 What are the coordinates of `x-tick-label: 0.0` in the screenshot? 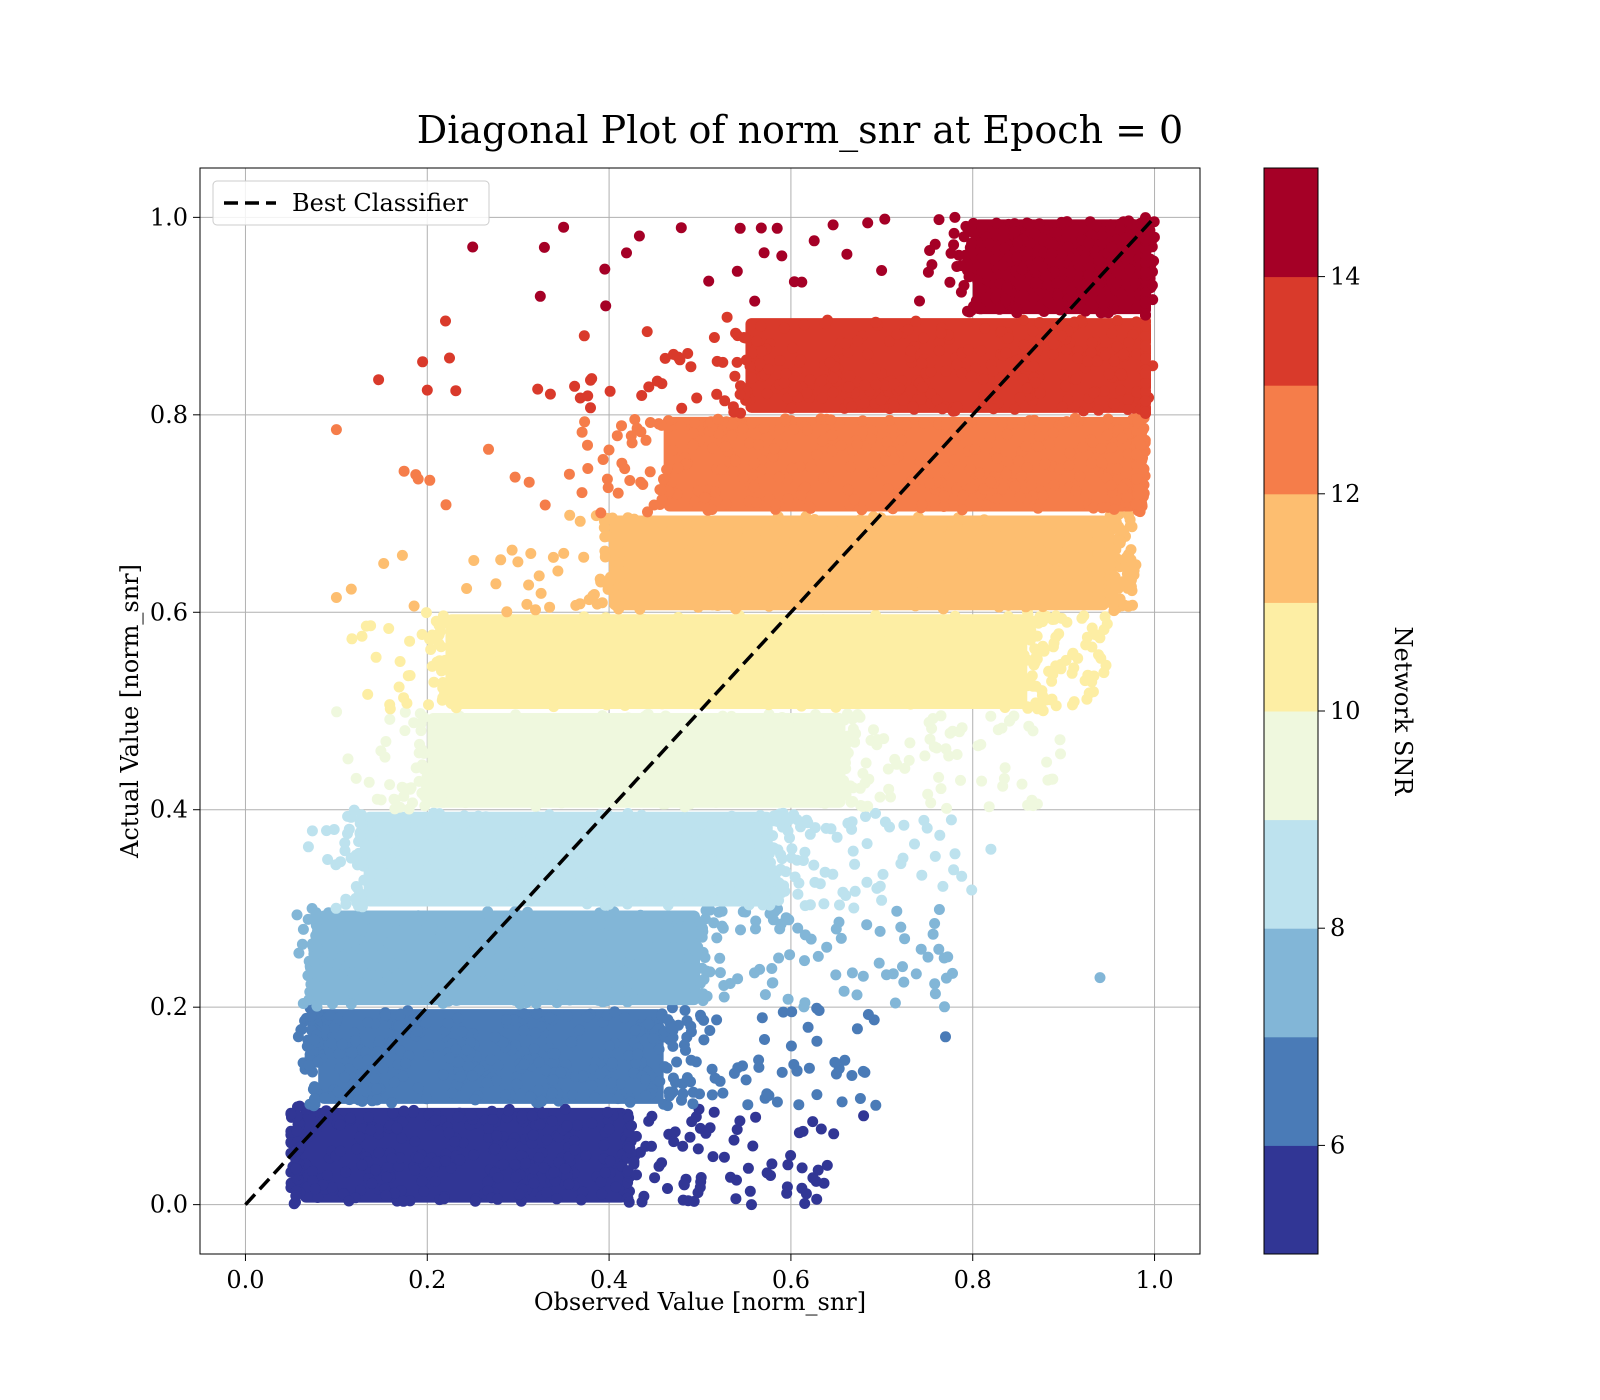 It's located at (245, 1280).